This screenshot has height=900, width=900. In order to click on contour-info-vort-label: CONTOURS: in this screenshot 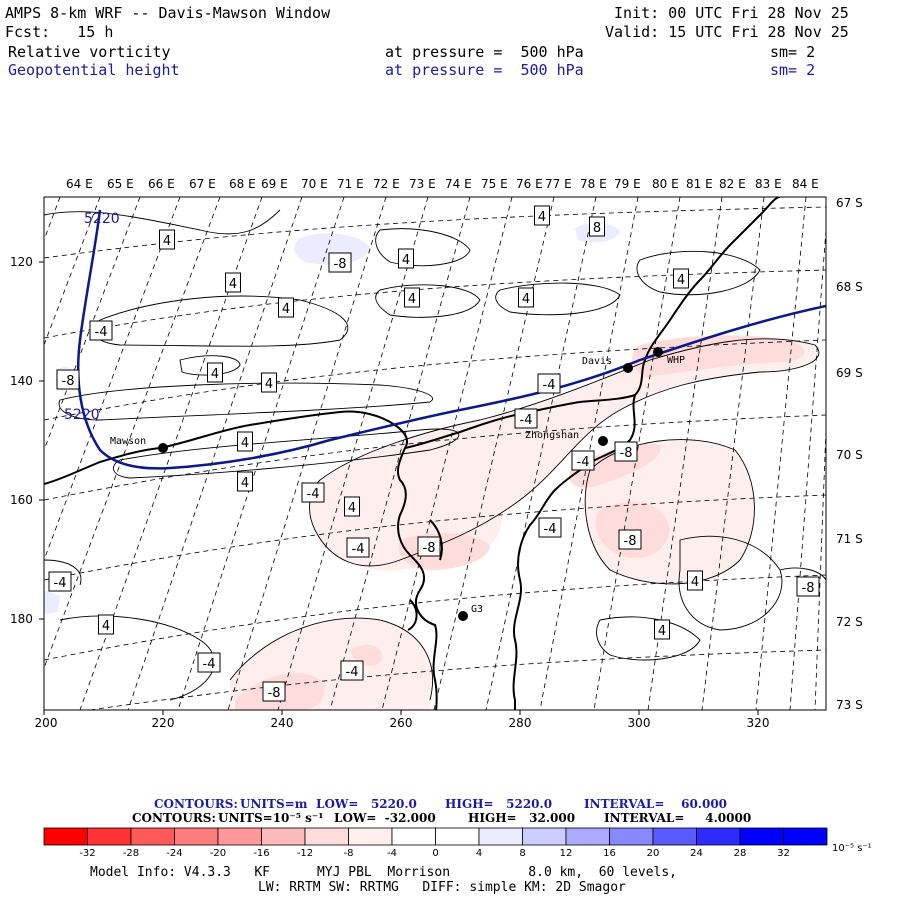, I will do `click(174, 818)`.